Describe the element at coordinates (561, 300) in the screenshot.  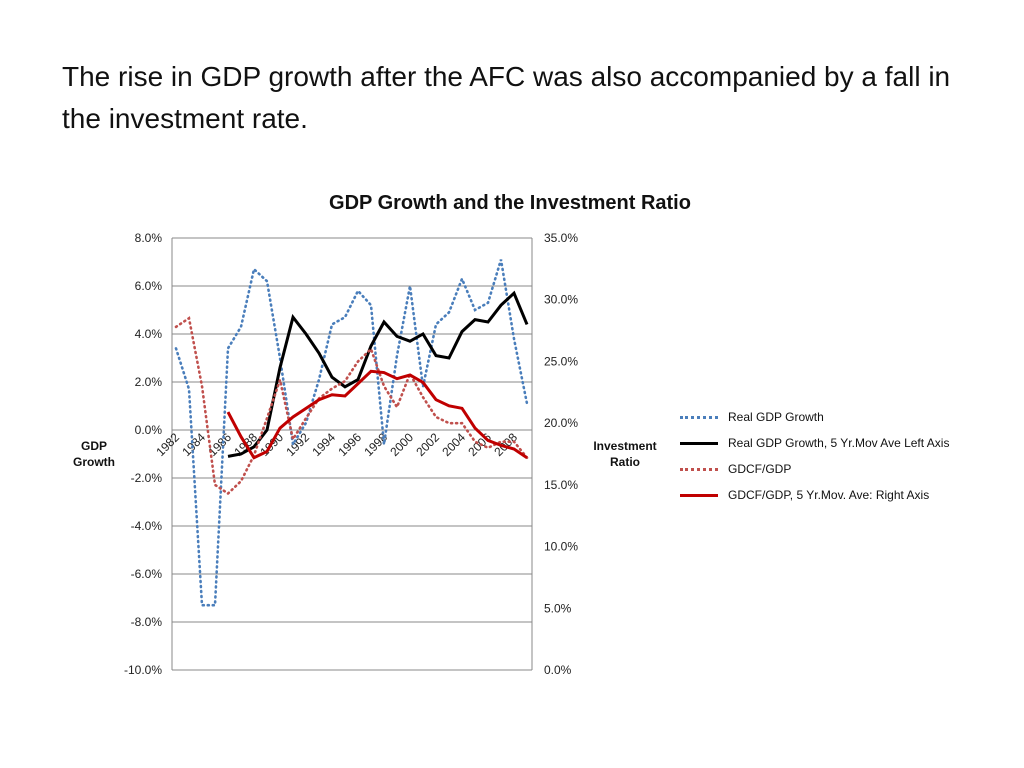
I see `right-axis-tick-label: 30.0%` at that location.